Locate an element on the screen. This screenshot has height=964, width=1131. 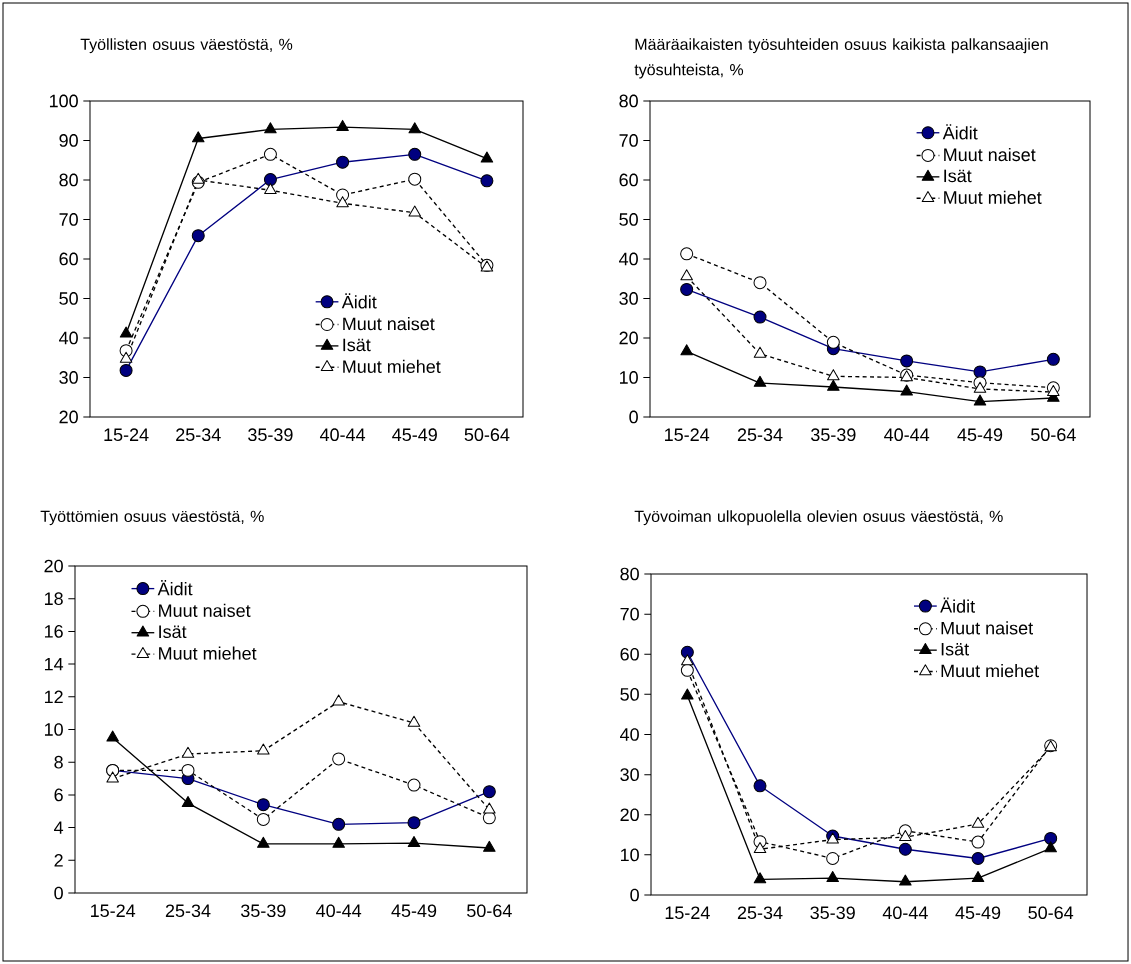
chart-title: Määräaikaisten työsuhteiden osuus kaikista palkansaajien työsuhteista, % is located at coordinates (841, 58).